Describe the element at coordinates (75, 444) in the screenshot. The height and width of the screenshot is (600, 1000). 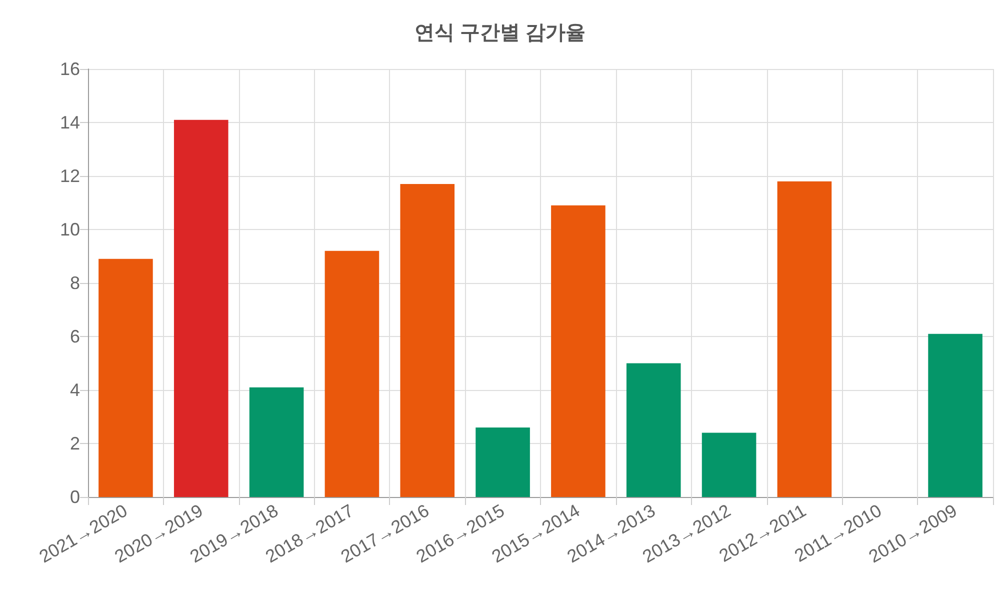
I see `y-tick-label: 2` at that location.